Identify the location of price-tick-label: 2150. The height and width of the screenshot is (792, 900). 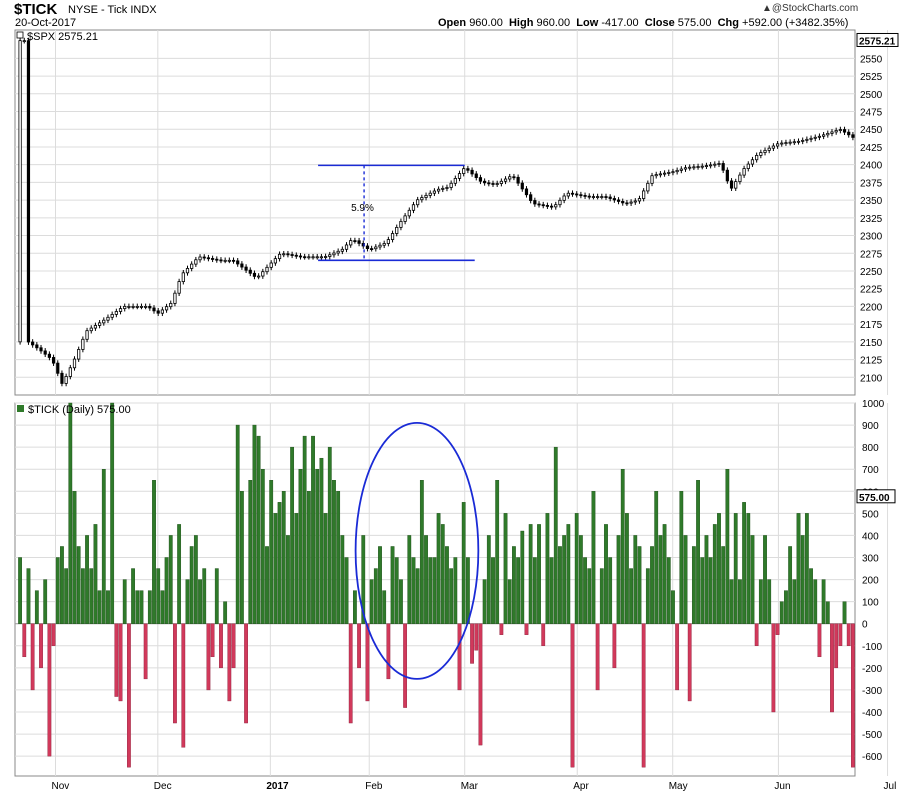
(871, 343).